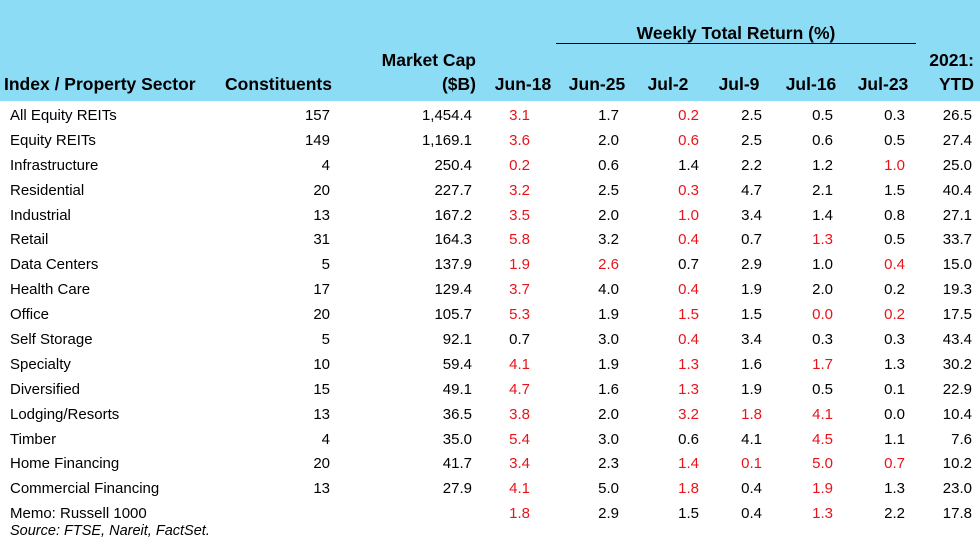 The width and height of the screenshot is (980, 551). Describe the element at coordinates (29, 240) in the screenshot. I see `row-name: Retail` at that location.